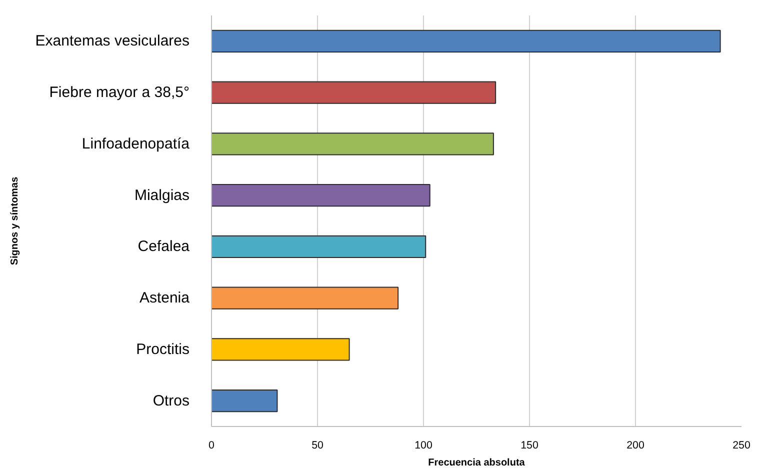 The image size is (759, 471). What do you see at coordinates (112, 41) in the screenshot?
I see `y-tick-label: Exantemas vesiculares` at bounding box center [112, 41].